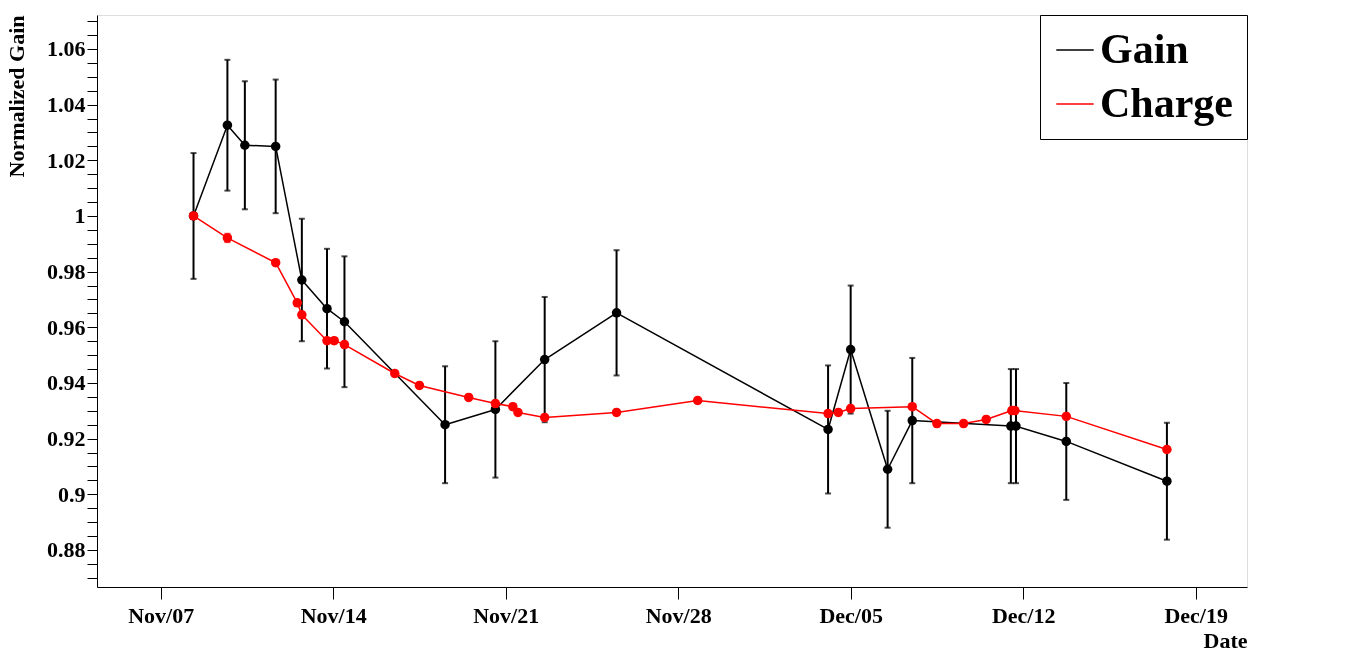 The image size is (1353, 655). Describe the element at coordinates (66, 272) in the screenshot. I see `y-tick-label: 0.98` at that location.